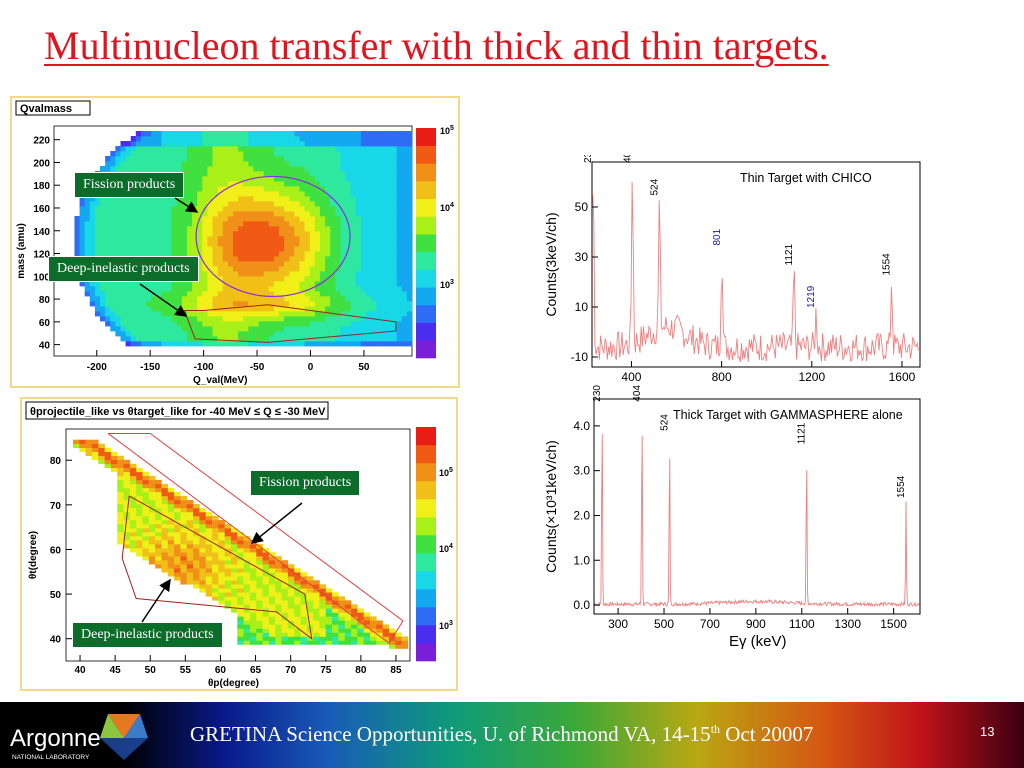 Image resolution: width=1024 pixels, height=768 pixels. What do you see at coordinates (56, 595) in the screenshot?
I see `y-tick-label: 50` at bounding box center [56, 595].